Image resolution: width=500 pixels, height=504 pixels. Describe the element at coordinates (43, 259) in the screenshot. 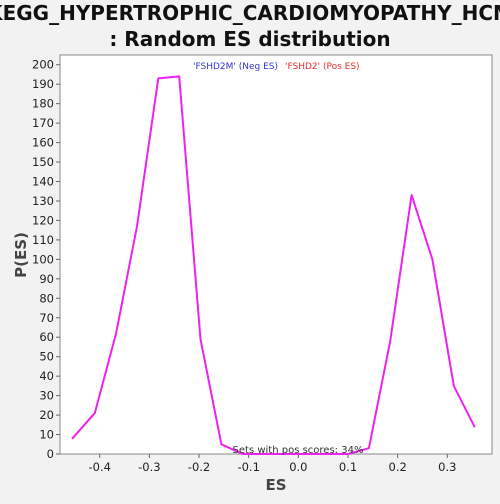

I see `y-tick-label: 100` at that location.